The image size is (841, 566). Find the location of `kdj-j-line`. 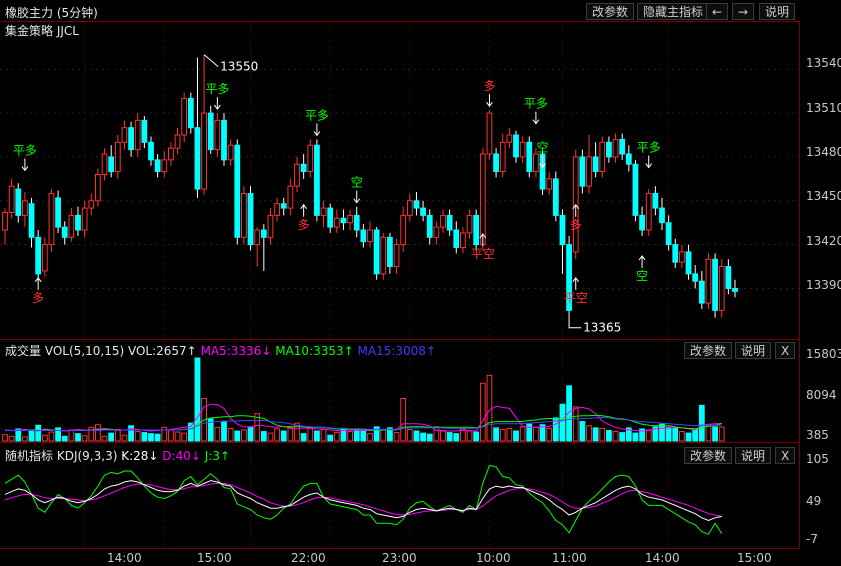

kdj-j-line is located at coordinates (363, 499).